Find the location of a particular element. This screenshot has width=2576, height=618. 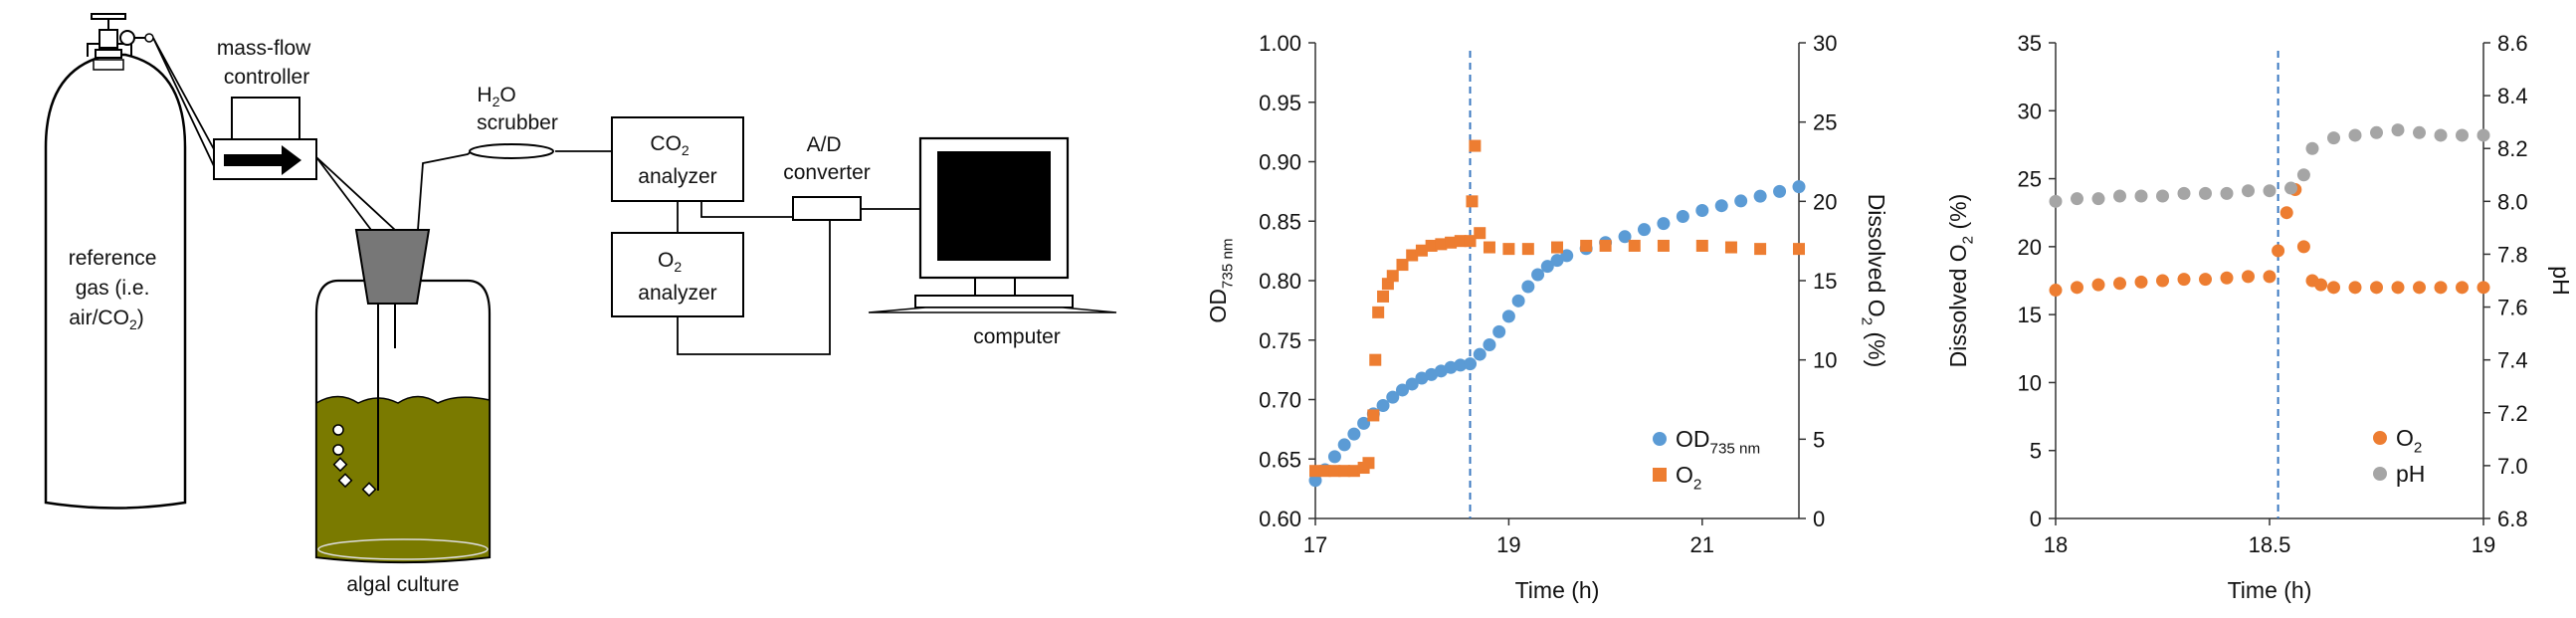

y-tick-label: 0.65 is located at coordinates (1280, 459).